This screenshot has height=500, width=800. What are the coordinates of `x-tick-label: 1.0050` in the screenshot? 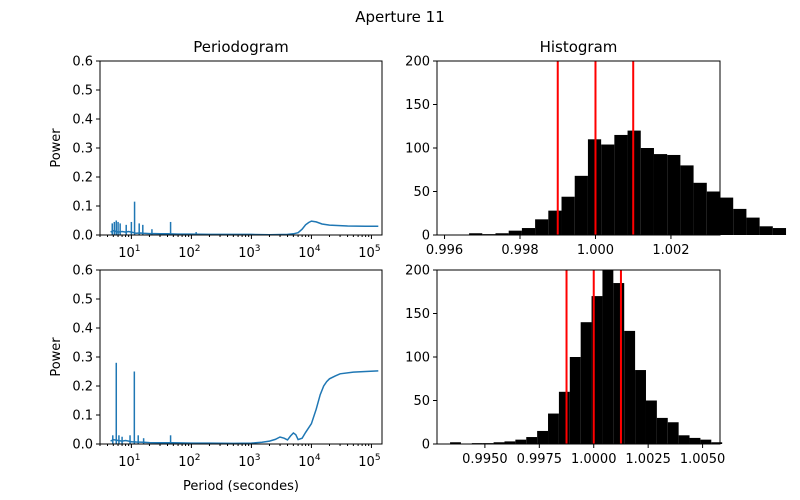 It's located at (703, 459).